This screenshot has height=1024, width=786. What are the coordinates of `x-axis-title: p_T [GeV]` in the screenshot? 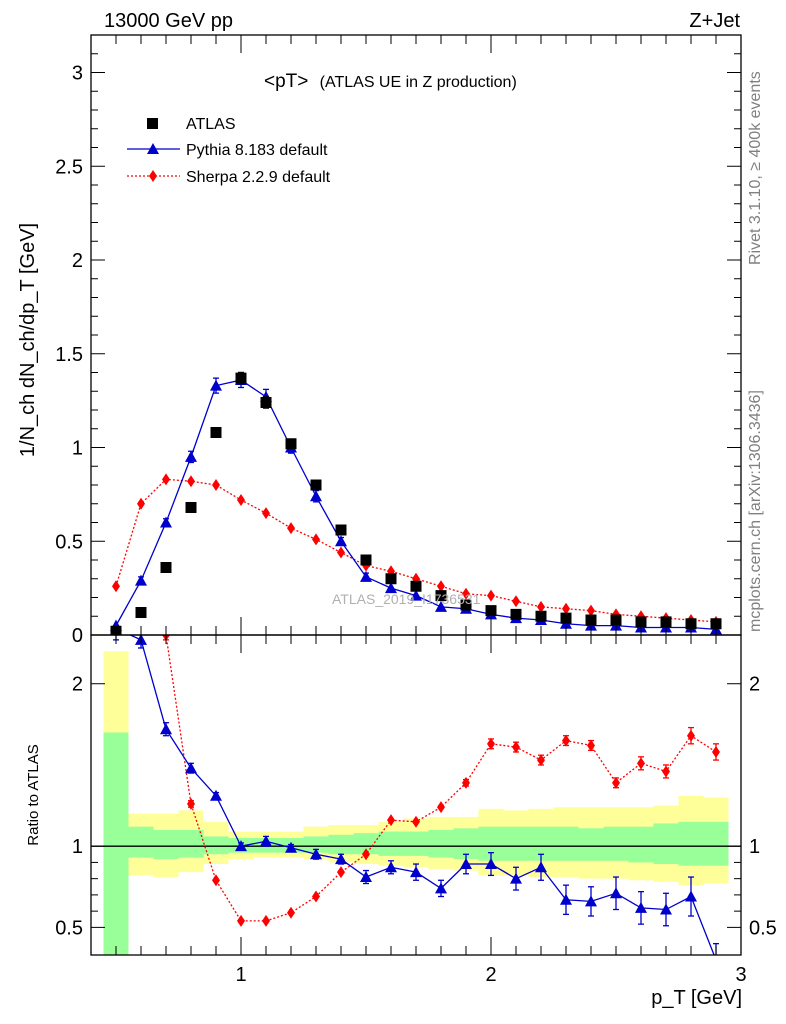 It's located at (696, 998).